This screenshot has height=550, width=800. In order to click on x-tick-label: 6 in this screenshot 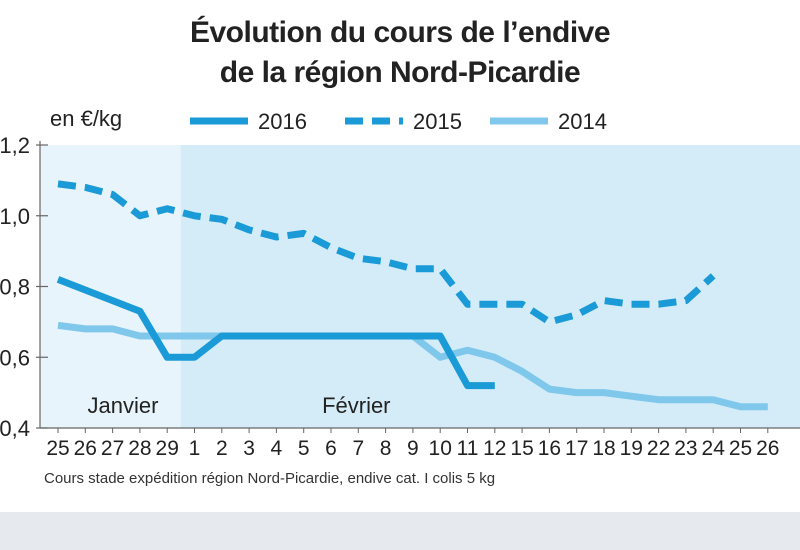, I will do `click(331, 448)`.